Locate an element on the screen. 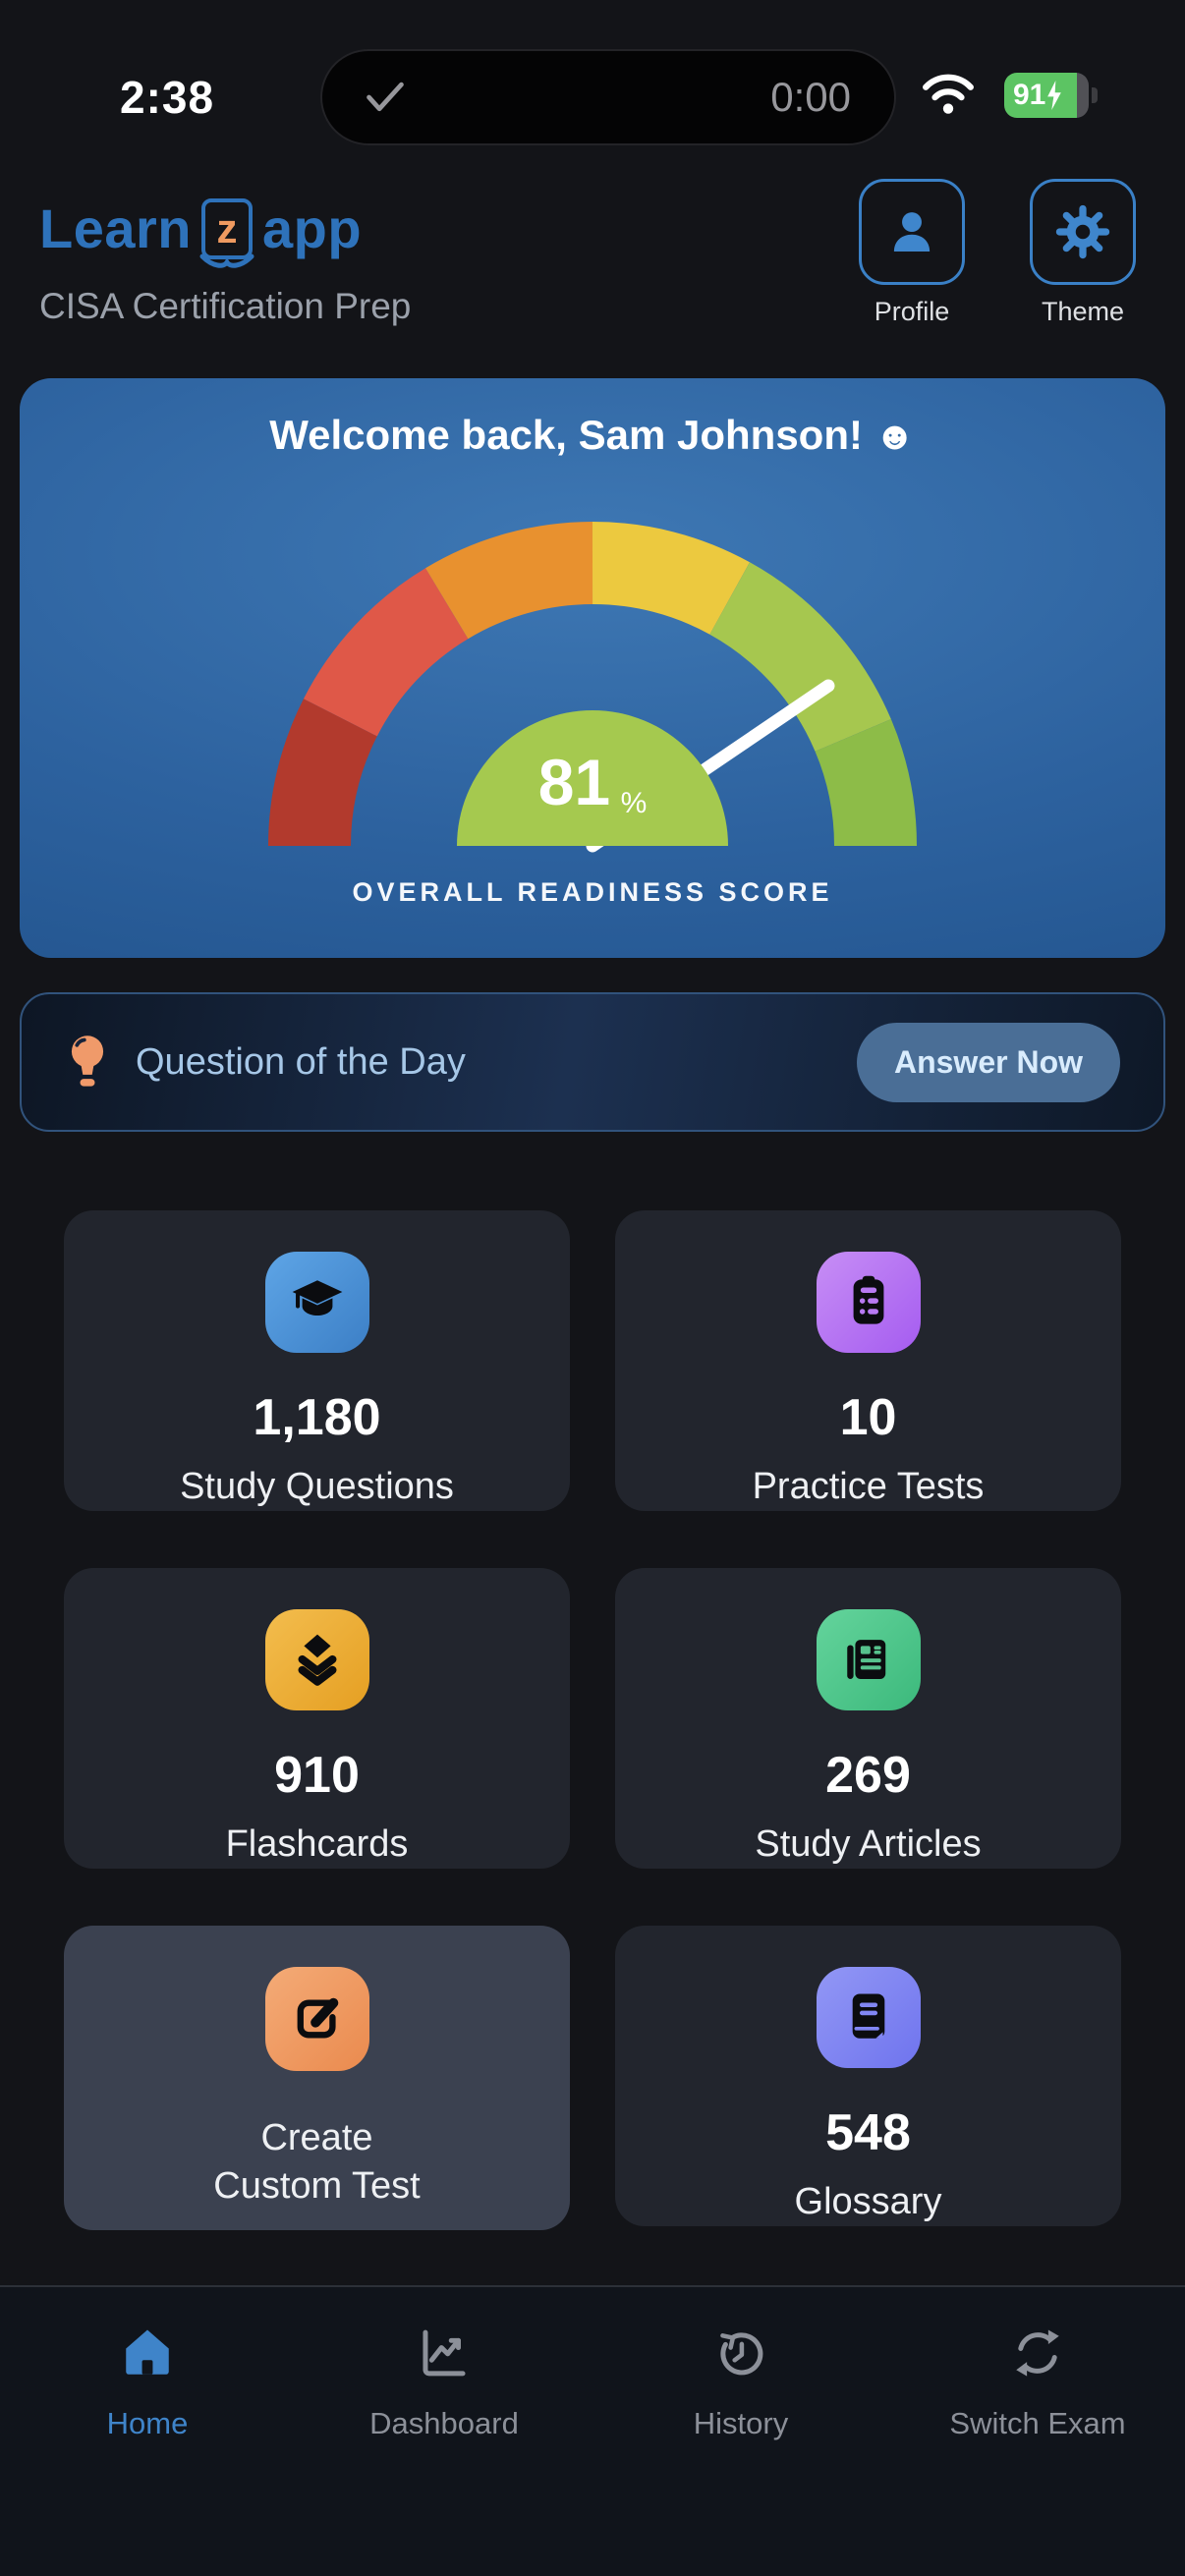 The height and width of the screenshot is (2576, 1185). readiness-score: 81 % is located at coordinates (593, 782).